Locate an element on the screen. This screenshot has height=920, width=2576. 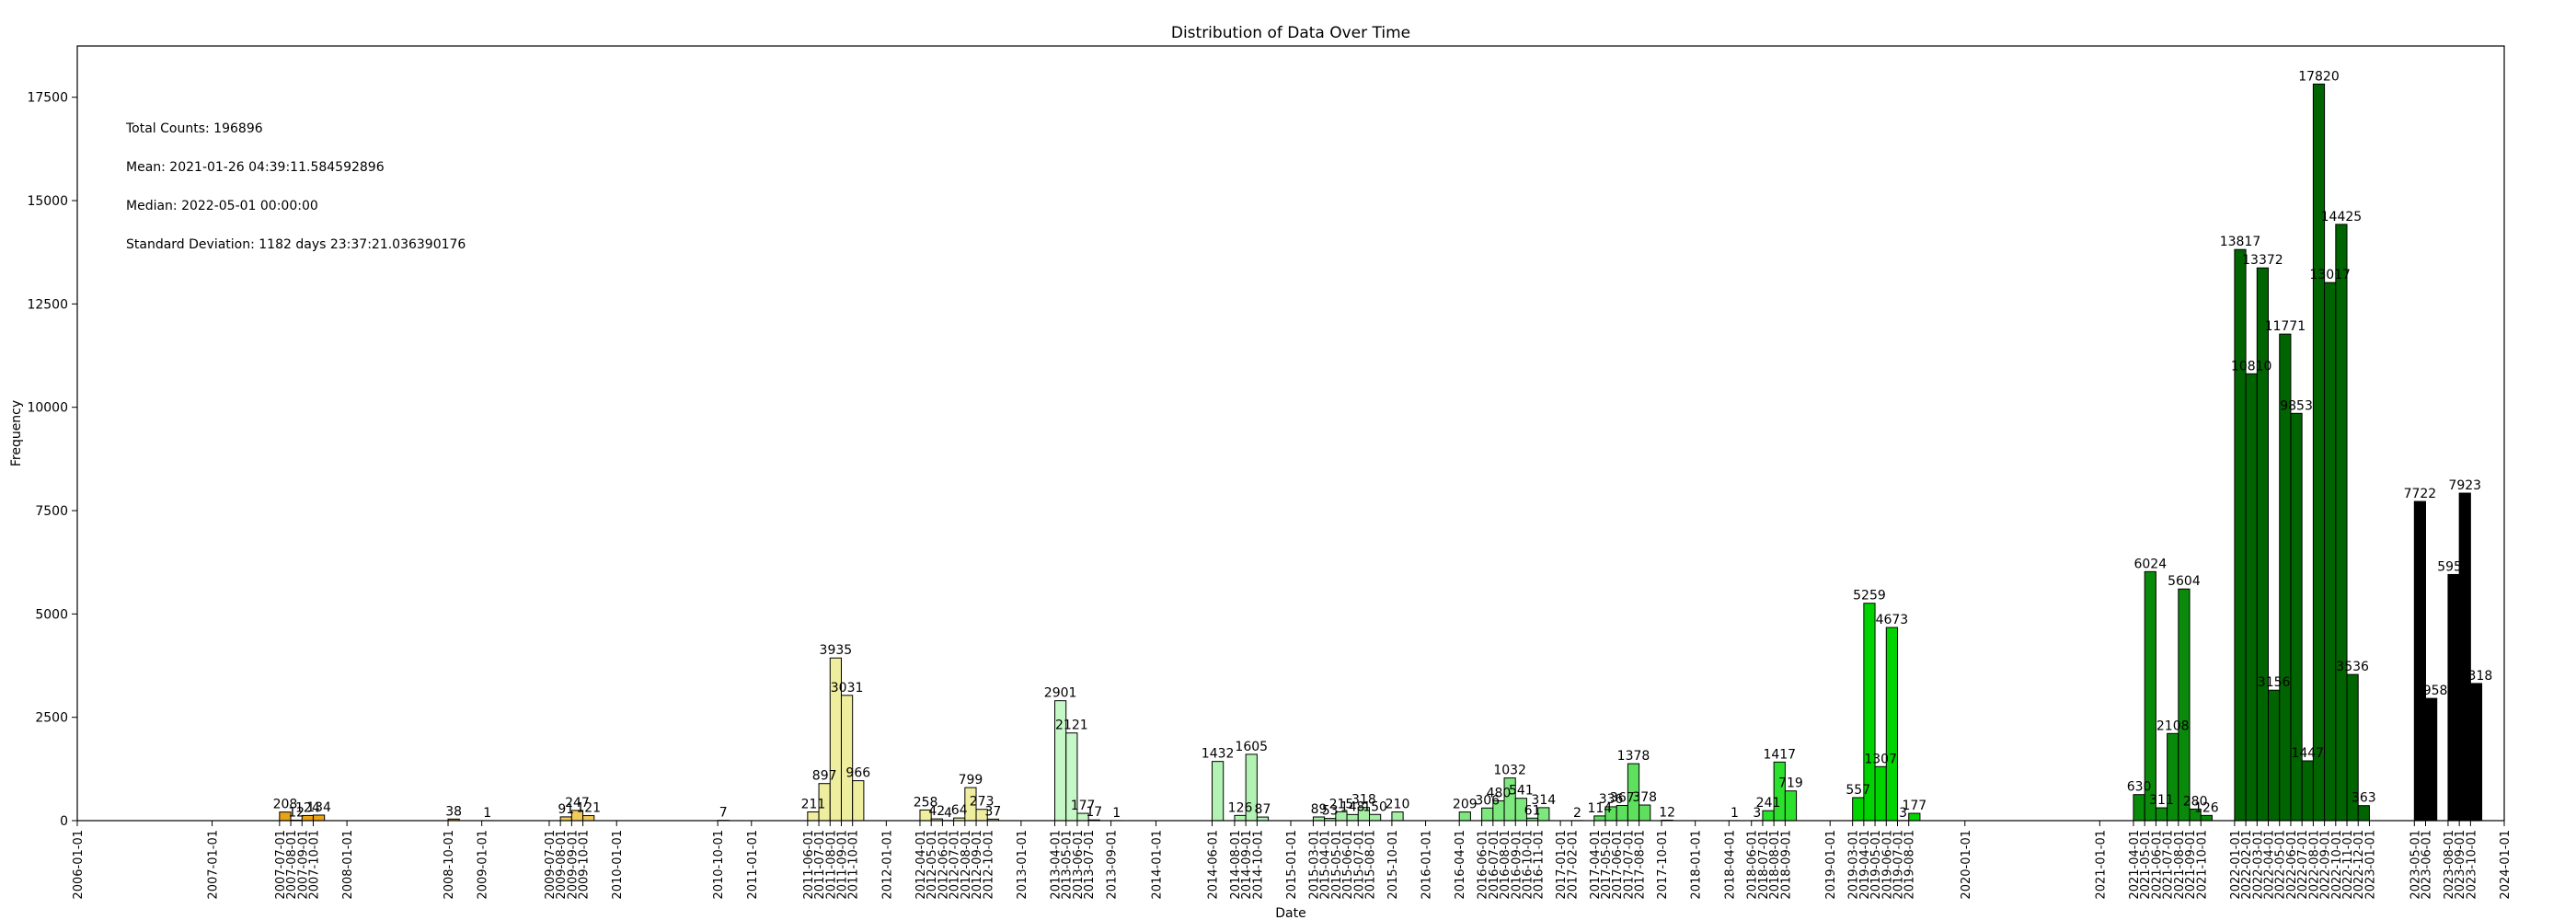
x-tick-label: 2012-01-01 is located at coordinates (887, 865).